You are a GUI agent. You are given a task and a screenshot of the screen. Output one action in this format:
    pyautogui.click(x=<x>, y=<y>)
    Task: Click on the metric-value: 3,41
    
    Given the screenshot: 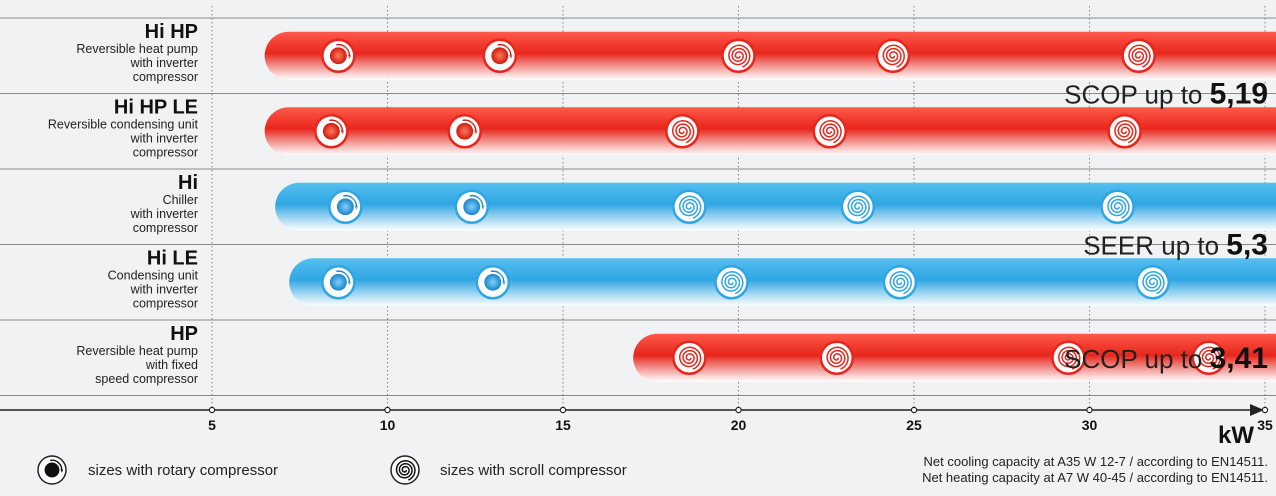 What is the action you would take?
    pyautogui.click(x=1239, y=358)
    